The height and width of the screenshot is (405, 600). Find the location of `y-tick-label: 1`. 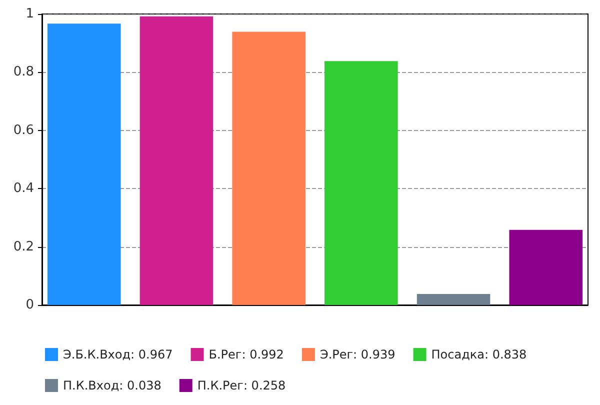

y-tick-label: 1 is located at coordinates (30, 14).